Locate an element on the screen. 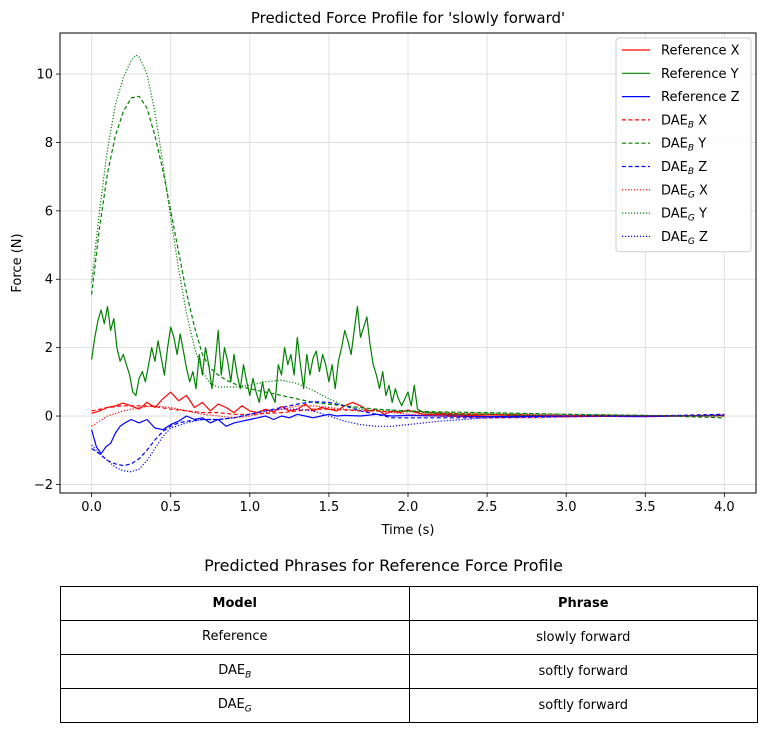 This screenshot has height=735, width=767. cell-model: DAEB is located at coordinates (235, 671).